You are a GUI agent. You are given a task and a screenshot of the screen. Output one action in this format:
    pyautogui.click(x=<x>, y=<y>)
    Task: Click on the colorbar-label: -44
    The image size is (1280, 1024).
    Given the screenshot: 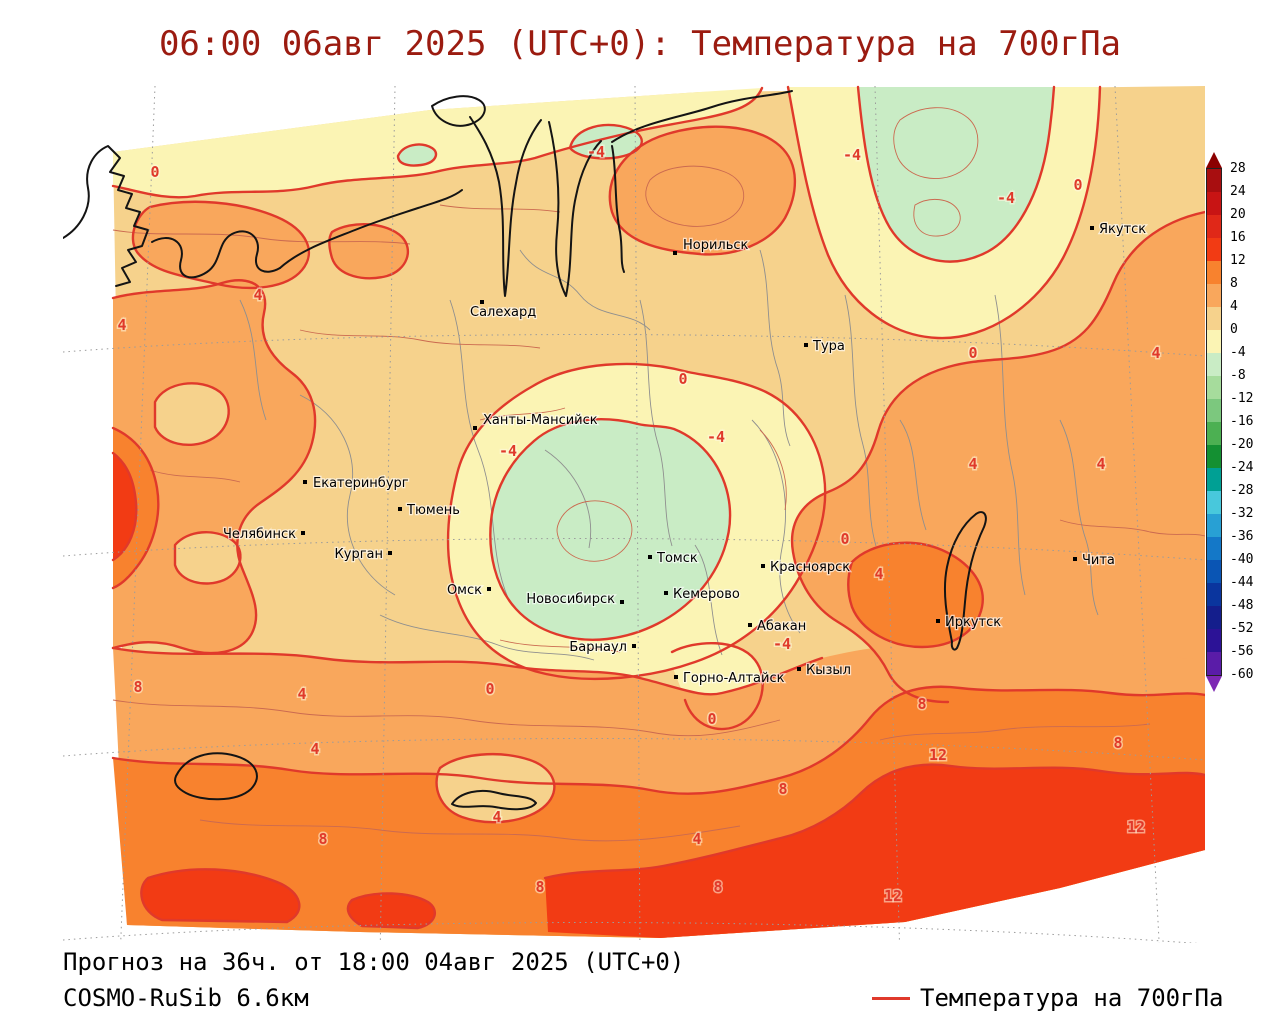 What is the action you would take?
    pyautogui.click(x=1242, y=582)
    